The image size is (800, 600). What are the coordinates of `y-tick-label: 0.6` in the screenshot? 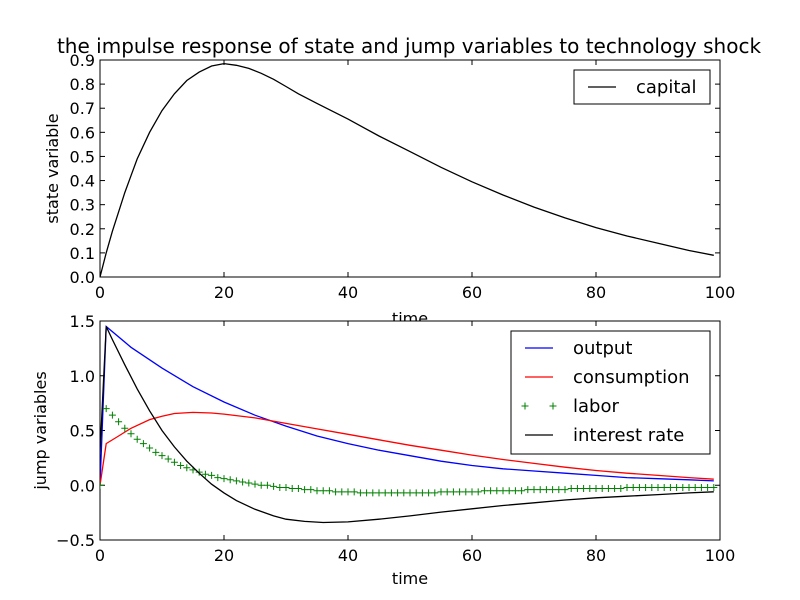 It's located at (82, 132).